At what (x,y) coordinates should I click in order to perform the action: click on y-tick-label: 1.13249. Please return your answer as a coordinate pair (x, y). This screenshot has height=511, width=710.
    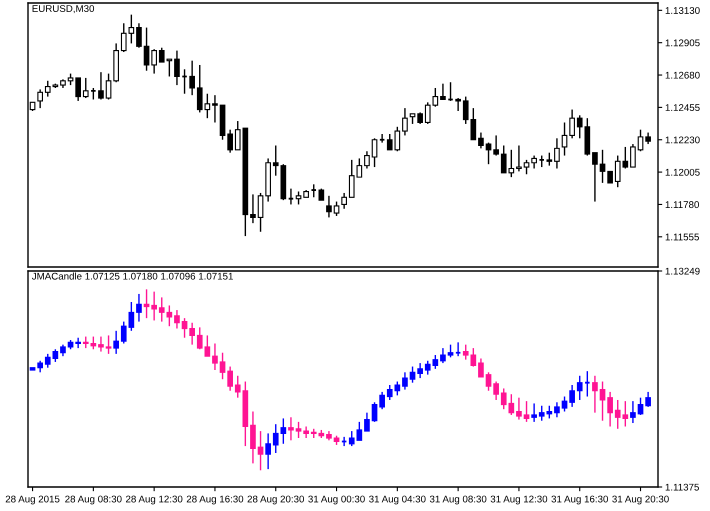
    Looking at the image, I should click on (683, 271).